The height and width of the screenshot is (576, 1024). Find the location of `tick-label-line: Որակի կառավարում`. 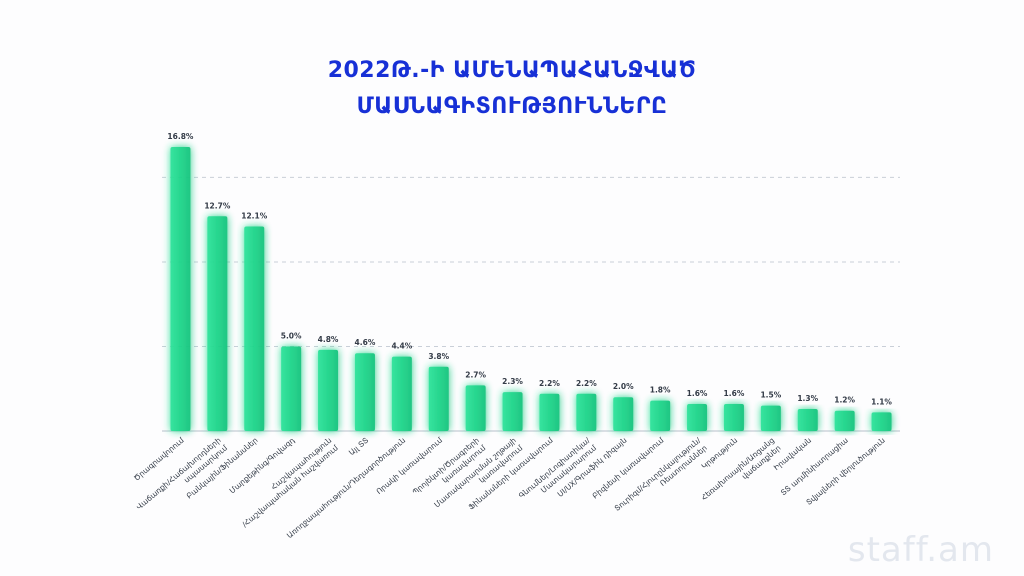

tick-label-line: Որակի կառավարում is located at coordinates (409, 465).